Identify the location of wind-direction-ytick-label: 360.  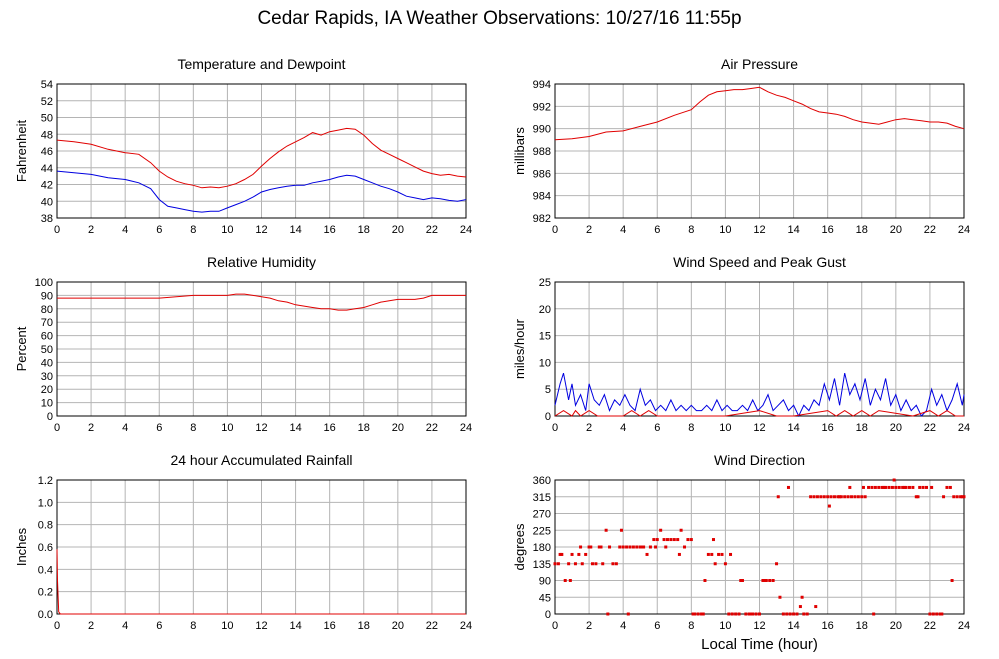
(542, 481).